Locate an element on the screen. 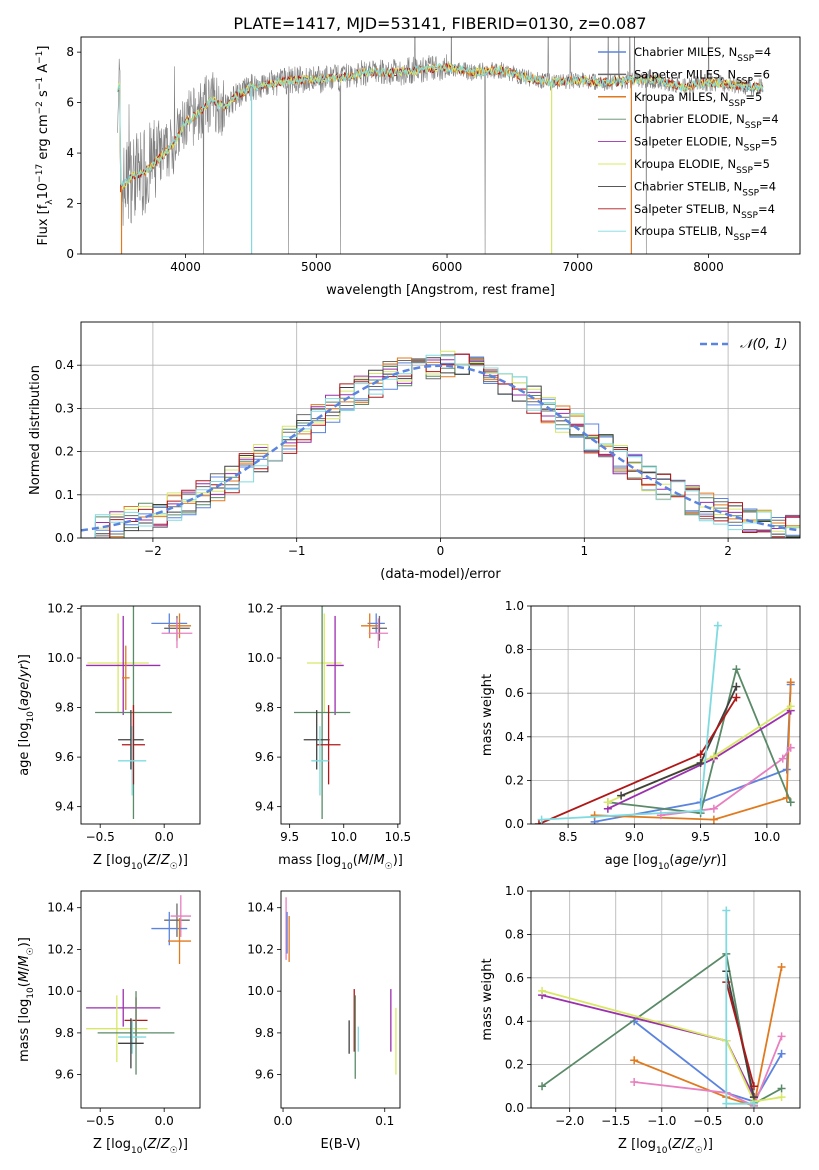 The height and width of the screenshot is (1170, 819). x-axis-label: Z [log10(Z/Z☉)] is located at coordinates (140, 862).